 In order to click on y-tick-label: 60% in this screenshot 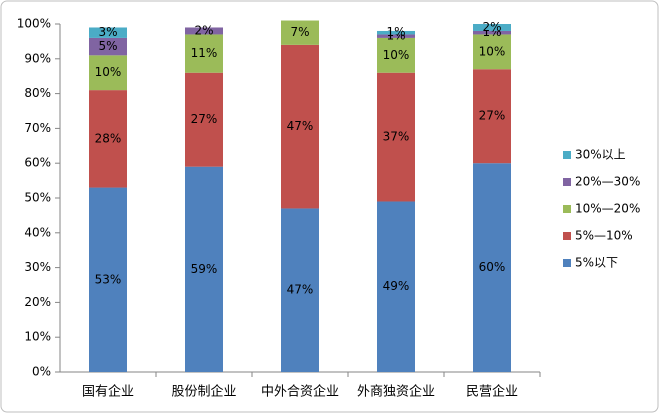, I will do `click(37, 163)`.